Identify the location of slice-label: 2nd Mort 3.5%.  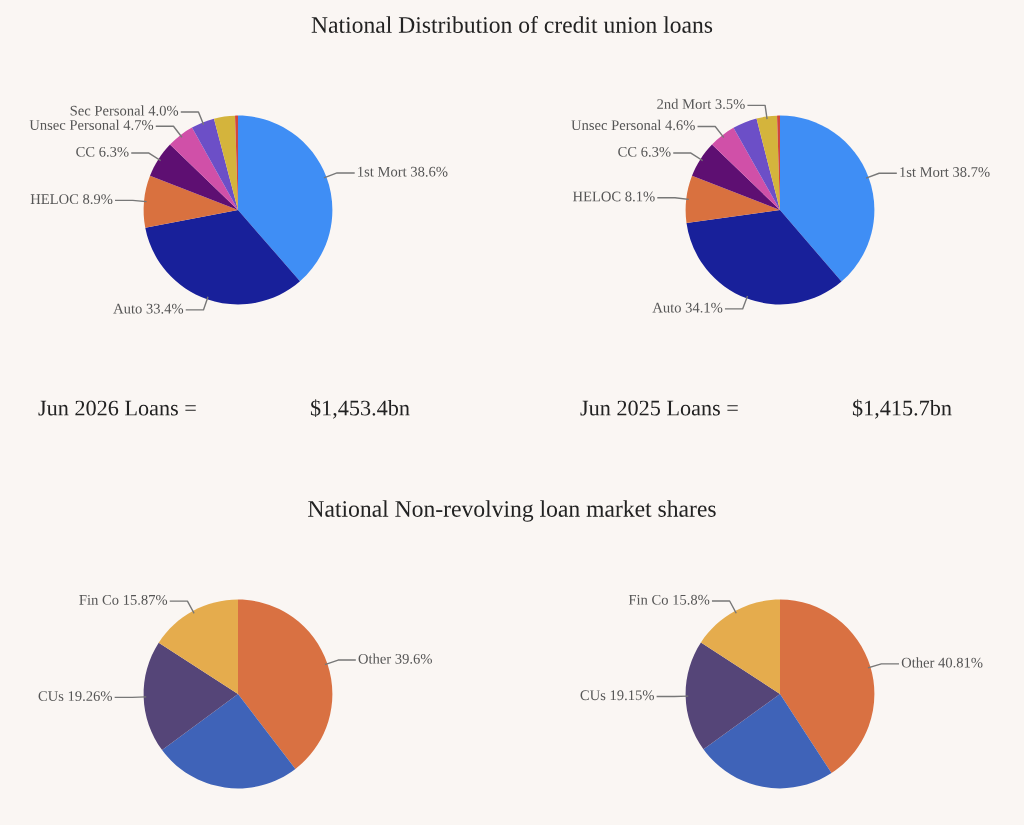
(701, 104).